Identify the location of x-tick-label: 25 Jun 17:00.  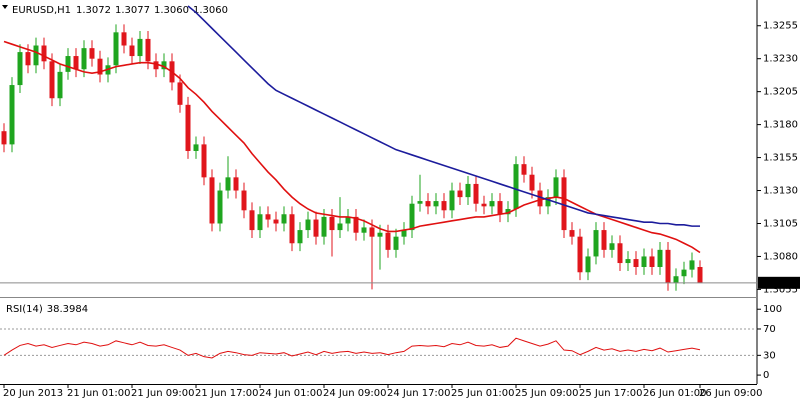
(611, 393).